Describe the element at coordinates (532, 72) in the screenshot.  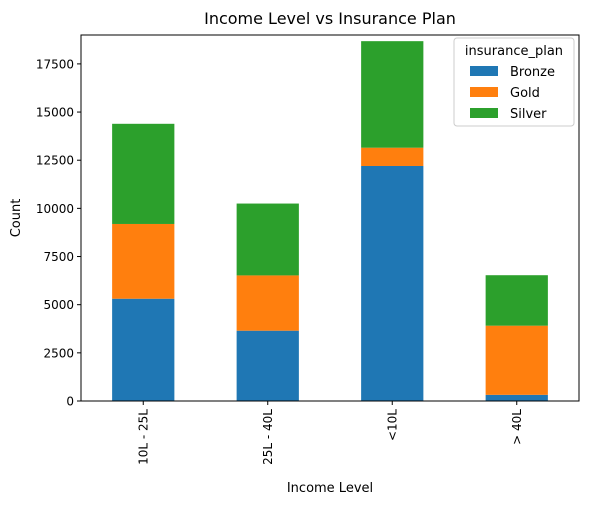
I see `legend-label-bronze: Bronze` at that location.